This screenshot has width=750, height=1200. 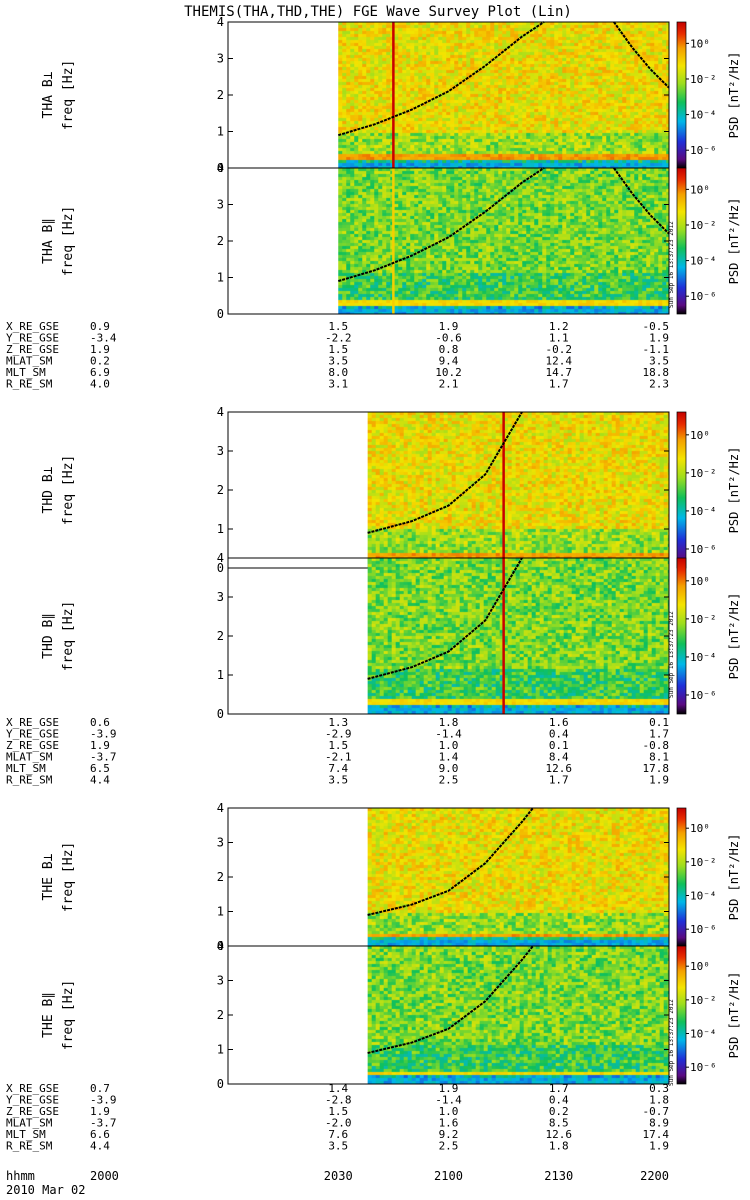 What do you see at coordinates (48, 94) in the screenshot?
I see `panel-label: THA B⊥` at bounding box center [48, 94].